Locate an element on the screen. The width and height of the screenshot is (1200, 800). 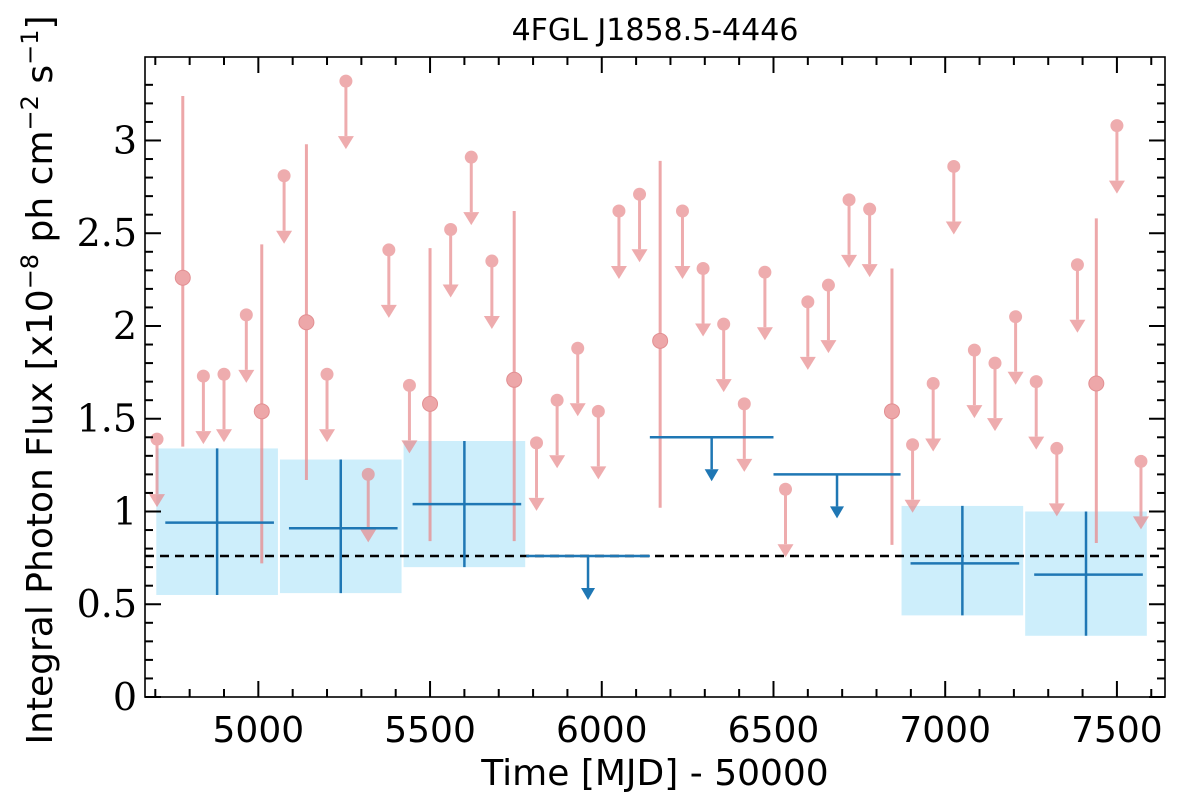
y-tick-label: 3 is located at coordinates (125, 140).